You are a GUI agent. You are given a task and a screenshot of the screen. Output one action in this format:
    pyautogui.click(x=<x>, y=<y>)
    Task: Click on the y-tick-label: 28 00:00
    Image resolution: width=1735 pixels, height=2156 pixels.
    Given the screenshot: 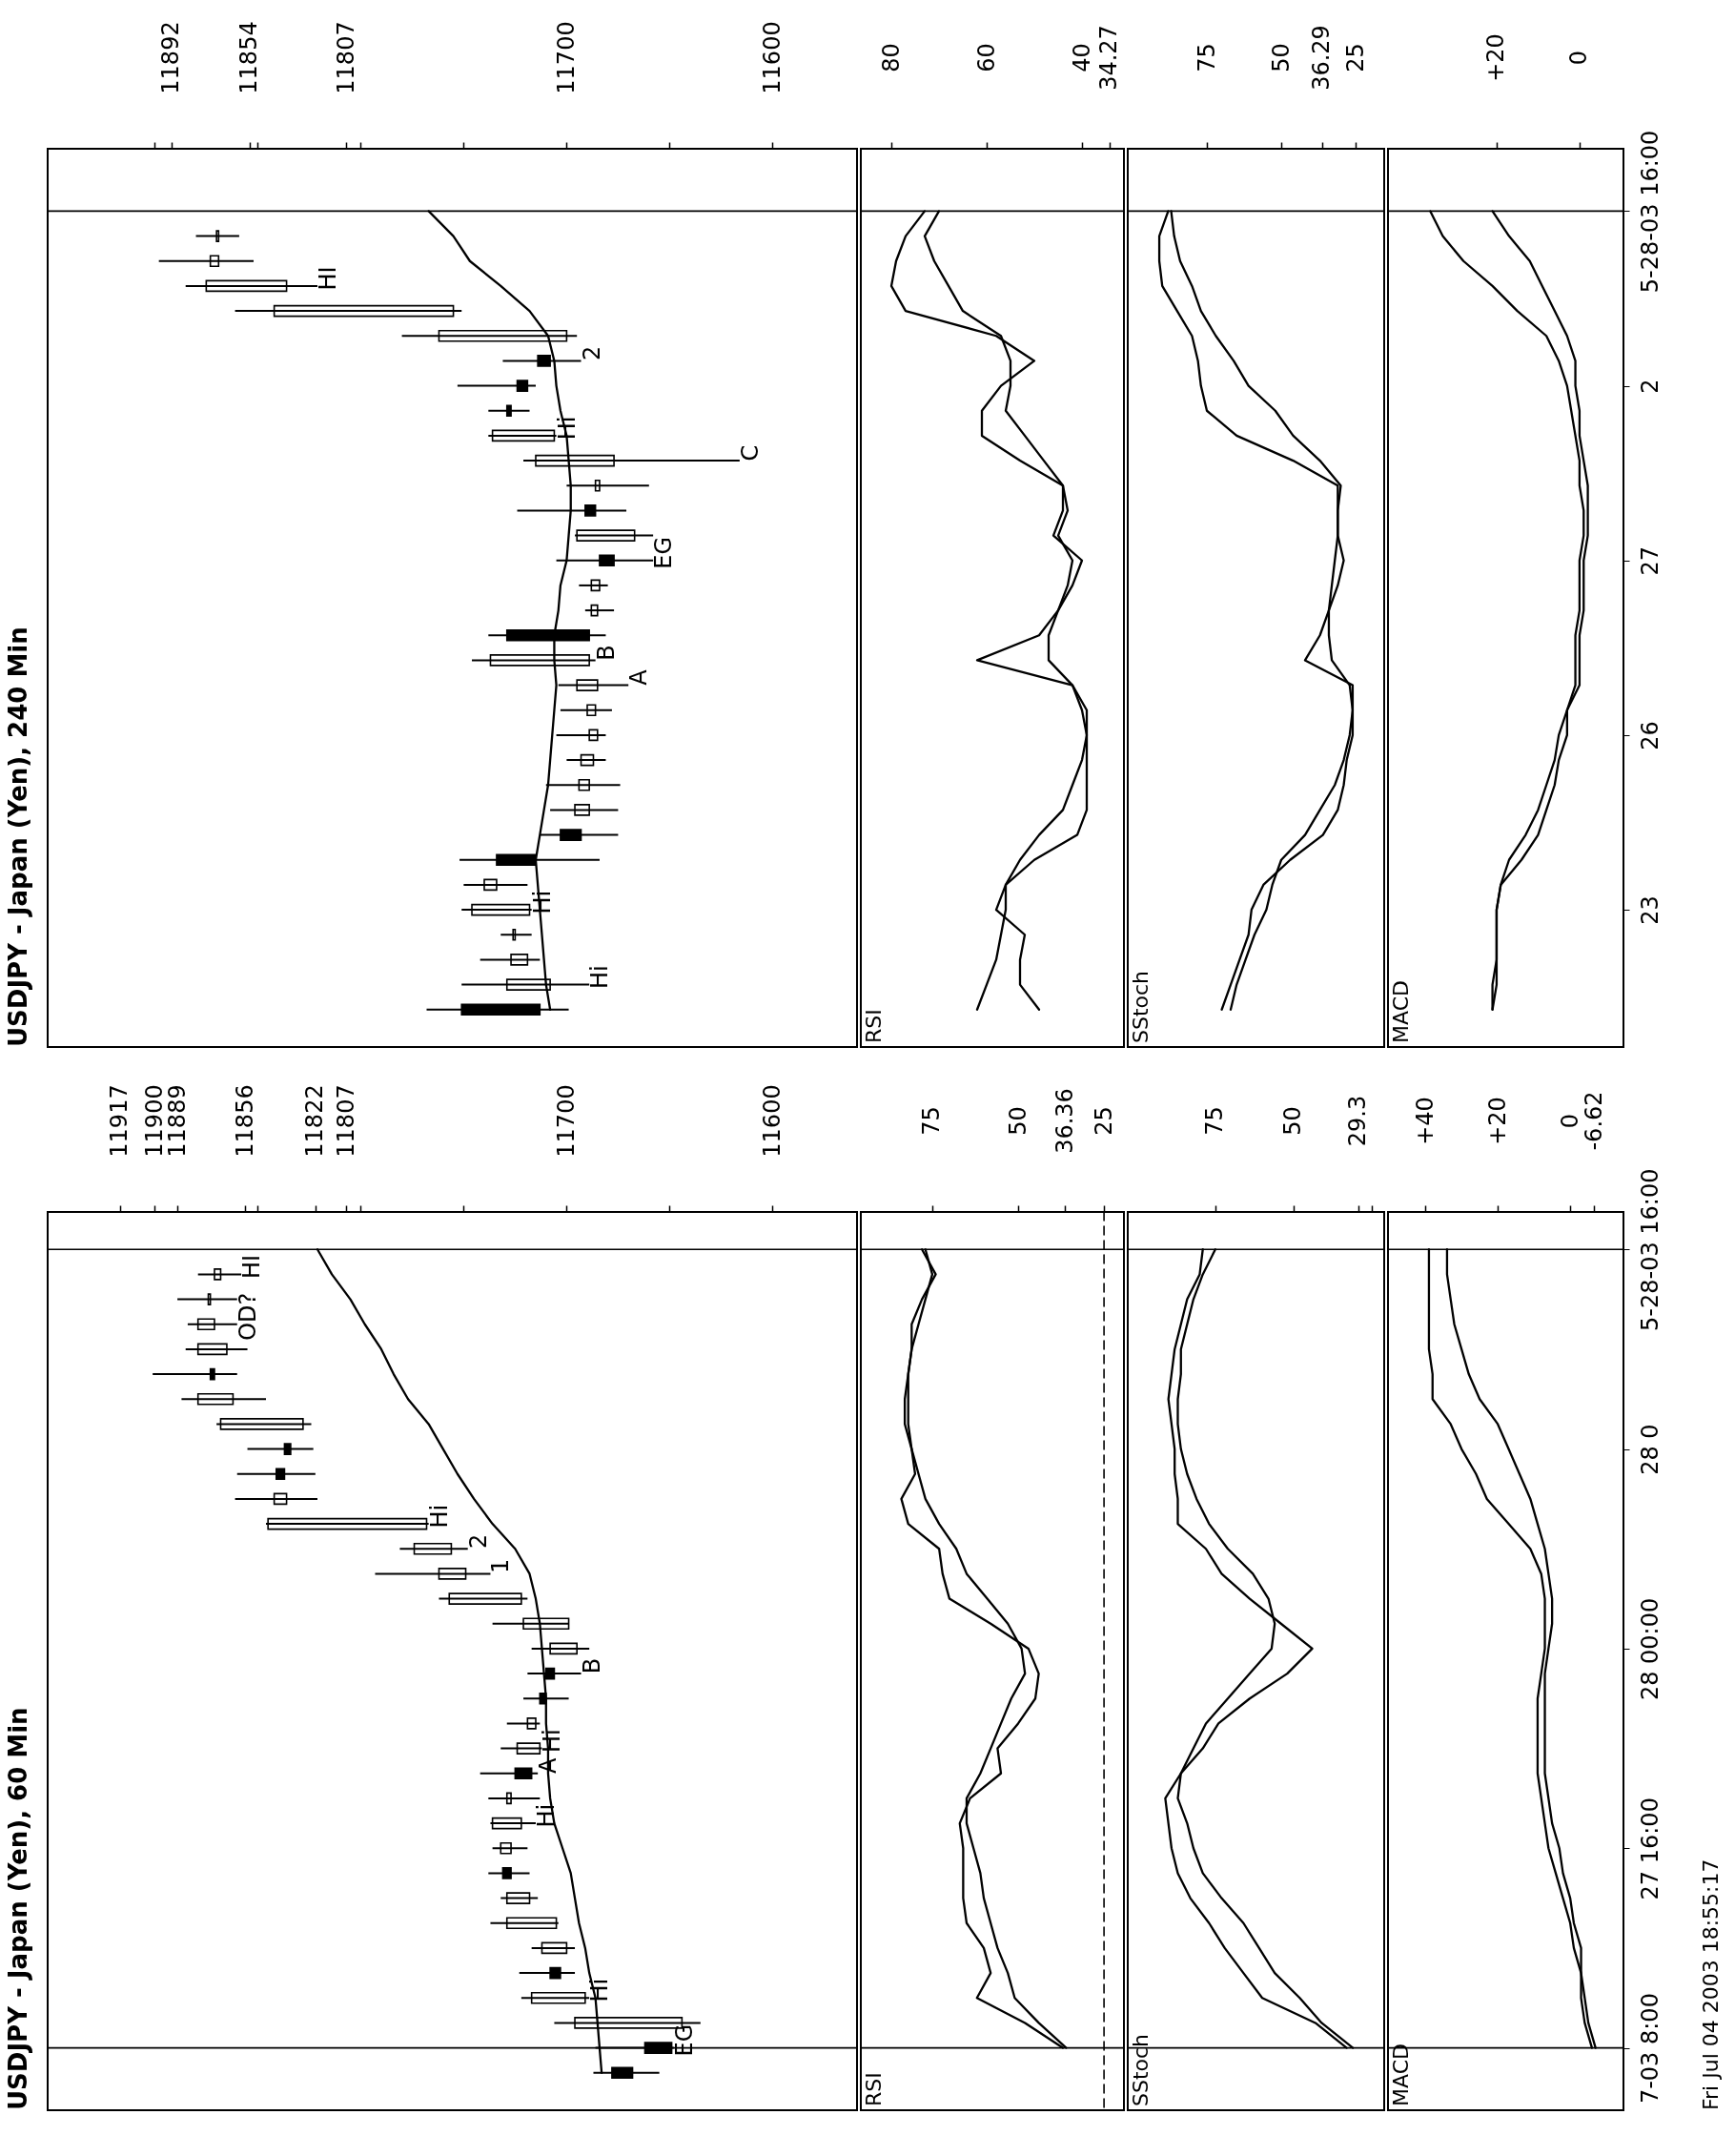 What is the action you would take?
    pyautogui.click(x=1650, y=1649)
    